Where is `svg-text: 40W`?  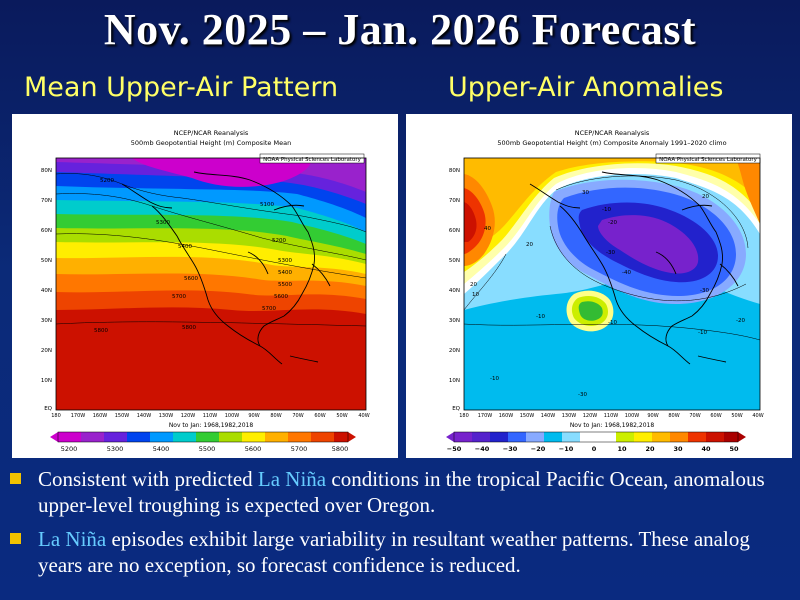
svg-text: 40W is located at coordinates (757, 416).